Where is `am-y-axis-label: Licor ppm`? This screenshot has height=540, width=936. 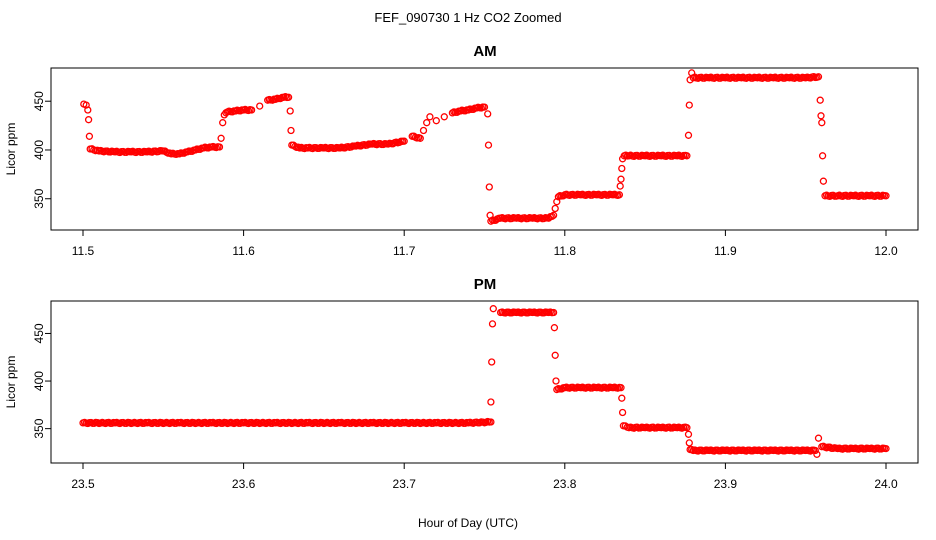 am-y-axis-label: Licor ppm is located at coordinates (11, 149).